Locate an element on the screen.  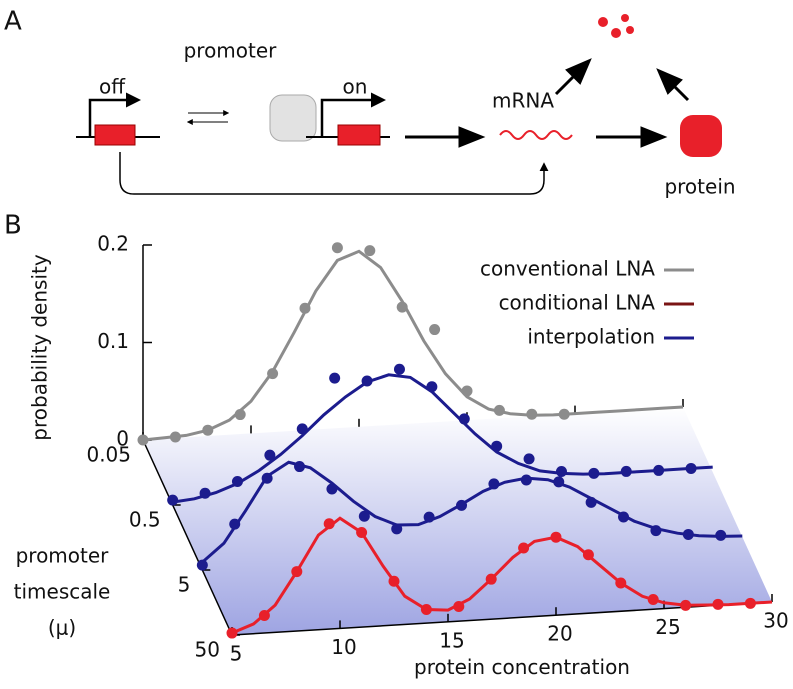
on-label: on is located at coordinates (355, 87).